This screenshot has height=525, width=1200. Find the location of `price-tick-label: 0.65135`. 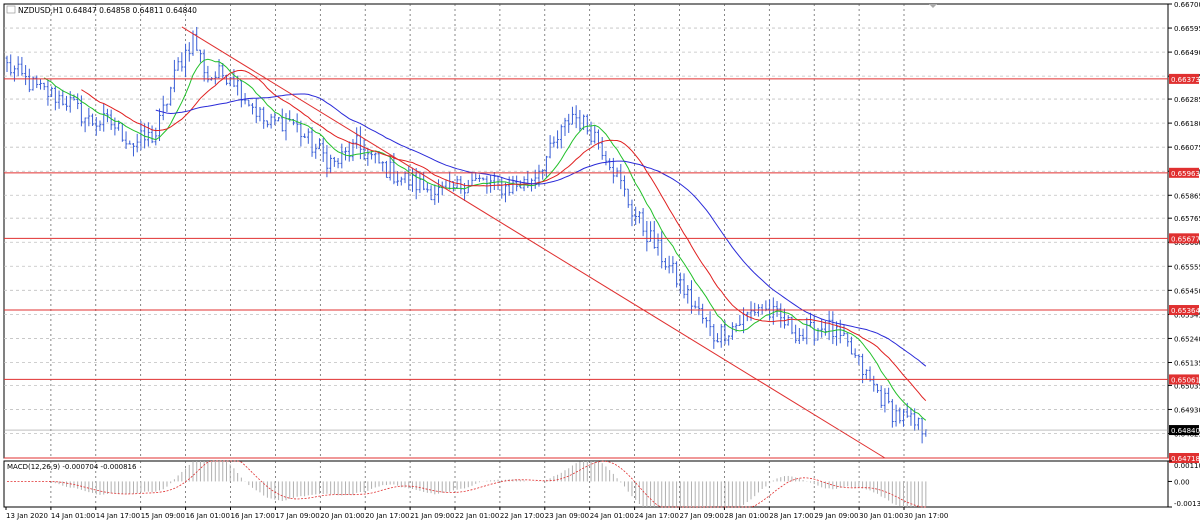

price-tick-label: 0.65135 is located at coordinates (1187, 363).